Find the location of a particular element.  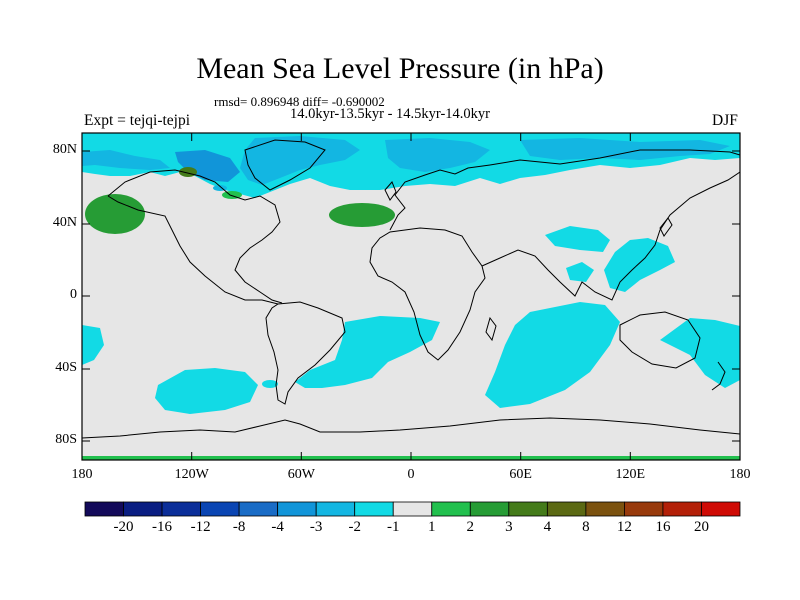

colorbar-label: 4 is located at coordinates (547, 527).